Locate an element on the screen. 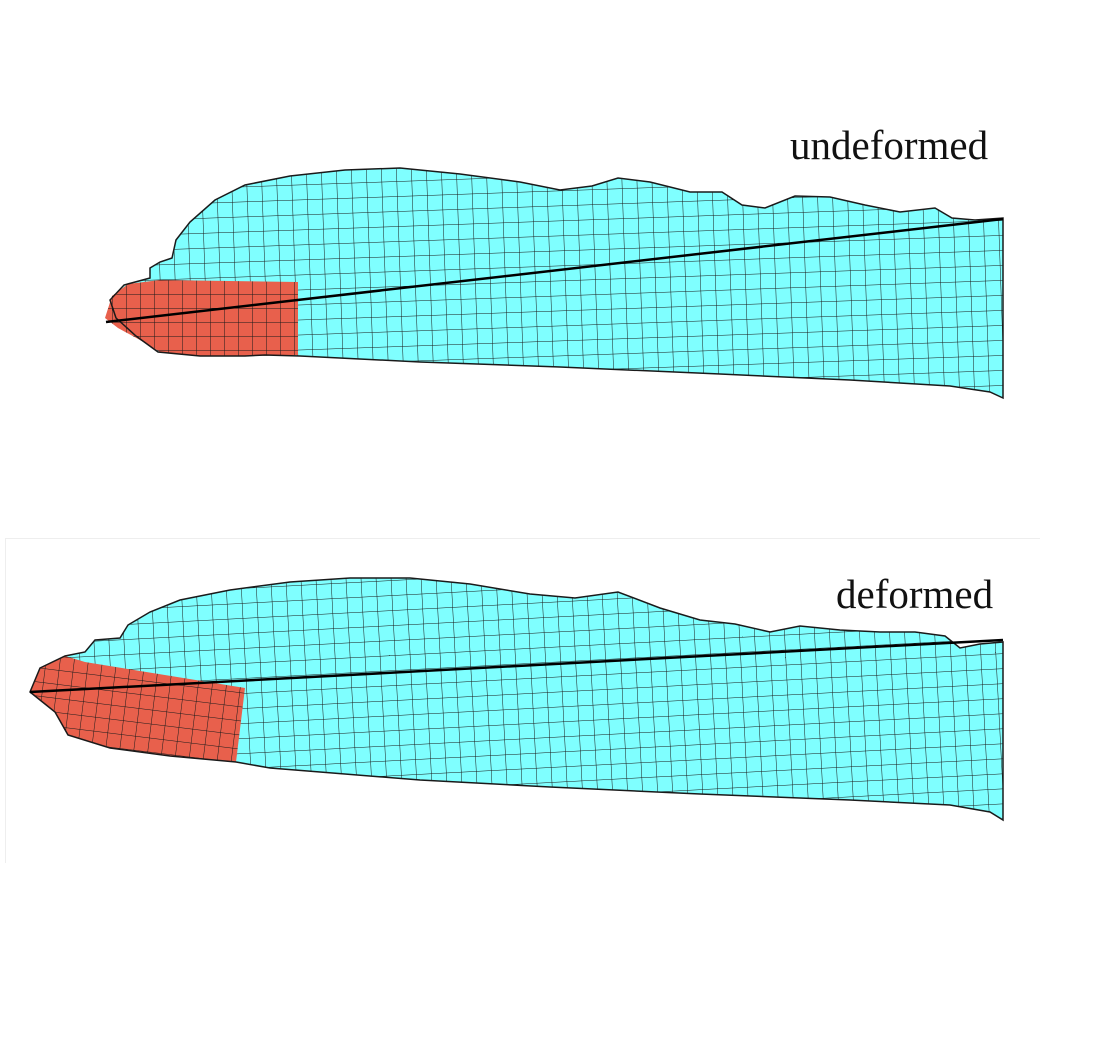  undeformed-axis-line is located at coordinates (554, 270).